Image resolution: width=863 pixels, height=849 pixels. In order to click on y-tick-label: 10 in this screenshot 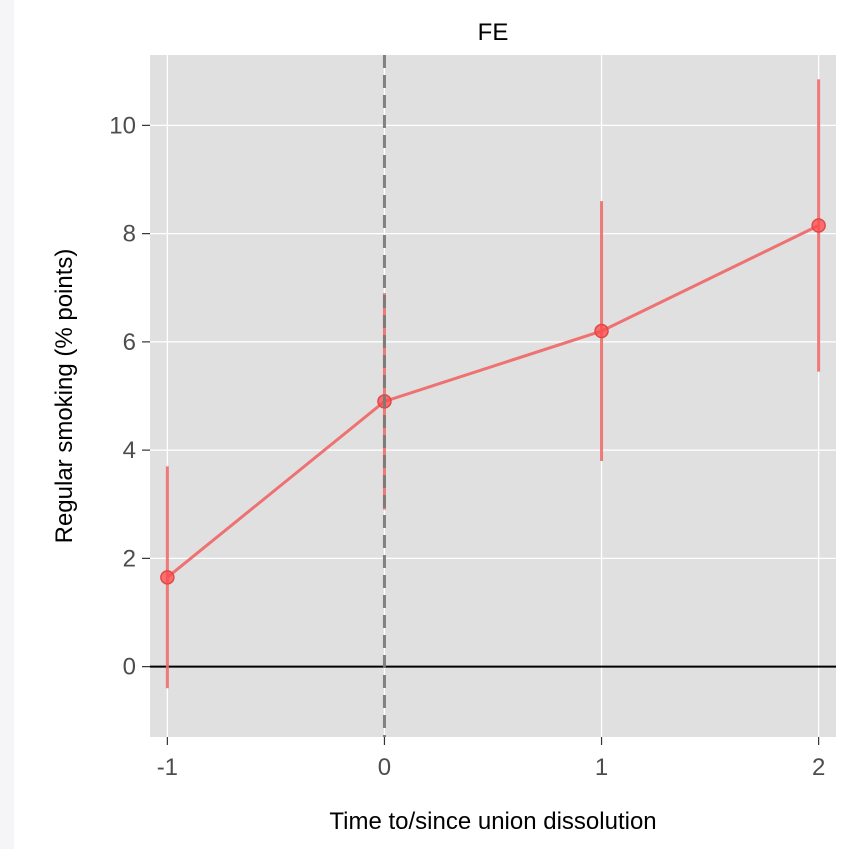, I will do `click(122, 125)`.